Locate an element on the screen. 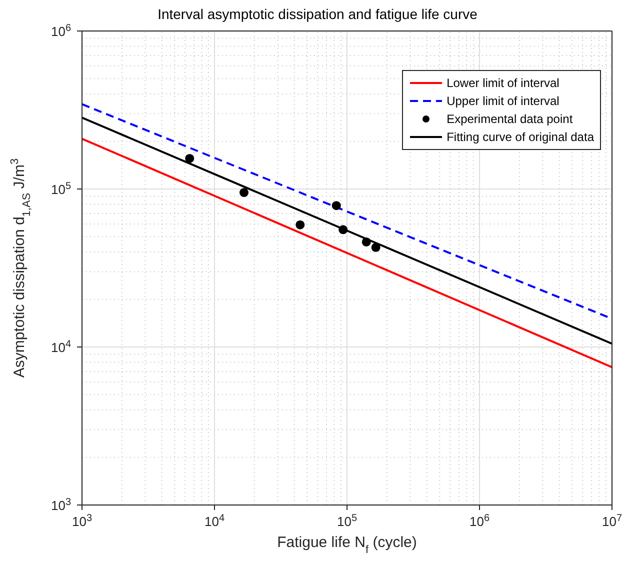  legend-label: Lower limit of interval is located at coordinates (503, 83).